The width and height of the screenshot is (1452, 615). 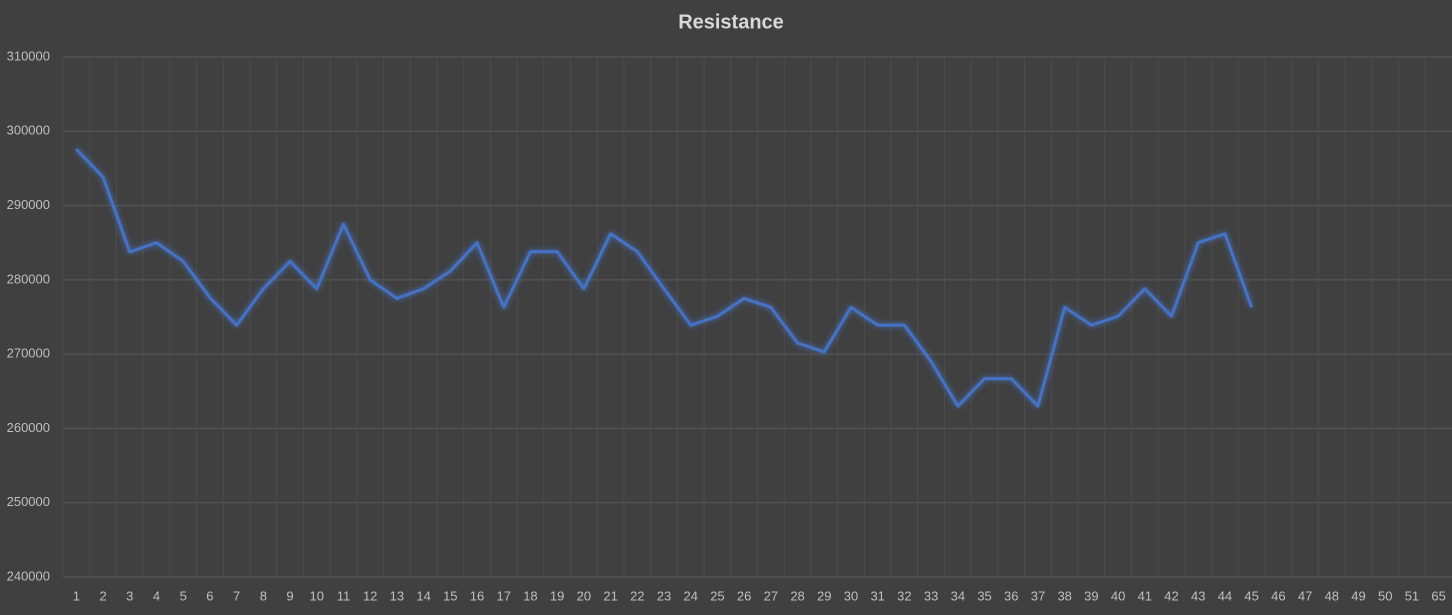 I want to click on x-tick-label: 47, so click(x=1305, y=595).